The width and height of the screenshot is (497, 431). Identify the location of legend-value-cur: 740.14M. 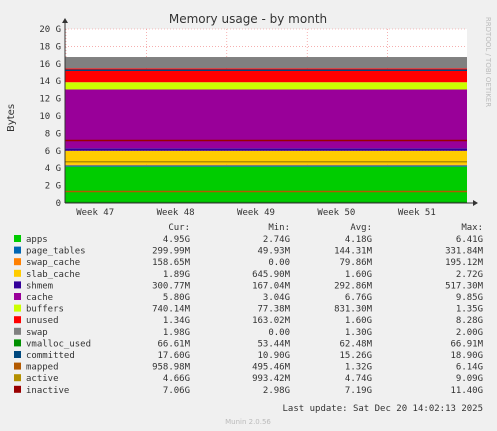
(171, 310).